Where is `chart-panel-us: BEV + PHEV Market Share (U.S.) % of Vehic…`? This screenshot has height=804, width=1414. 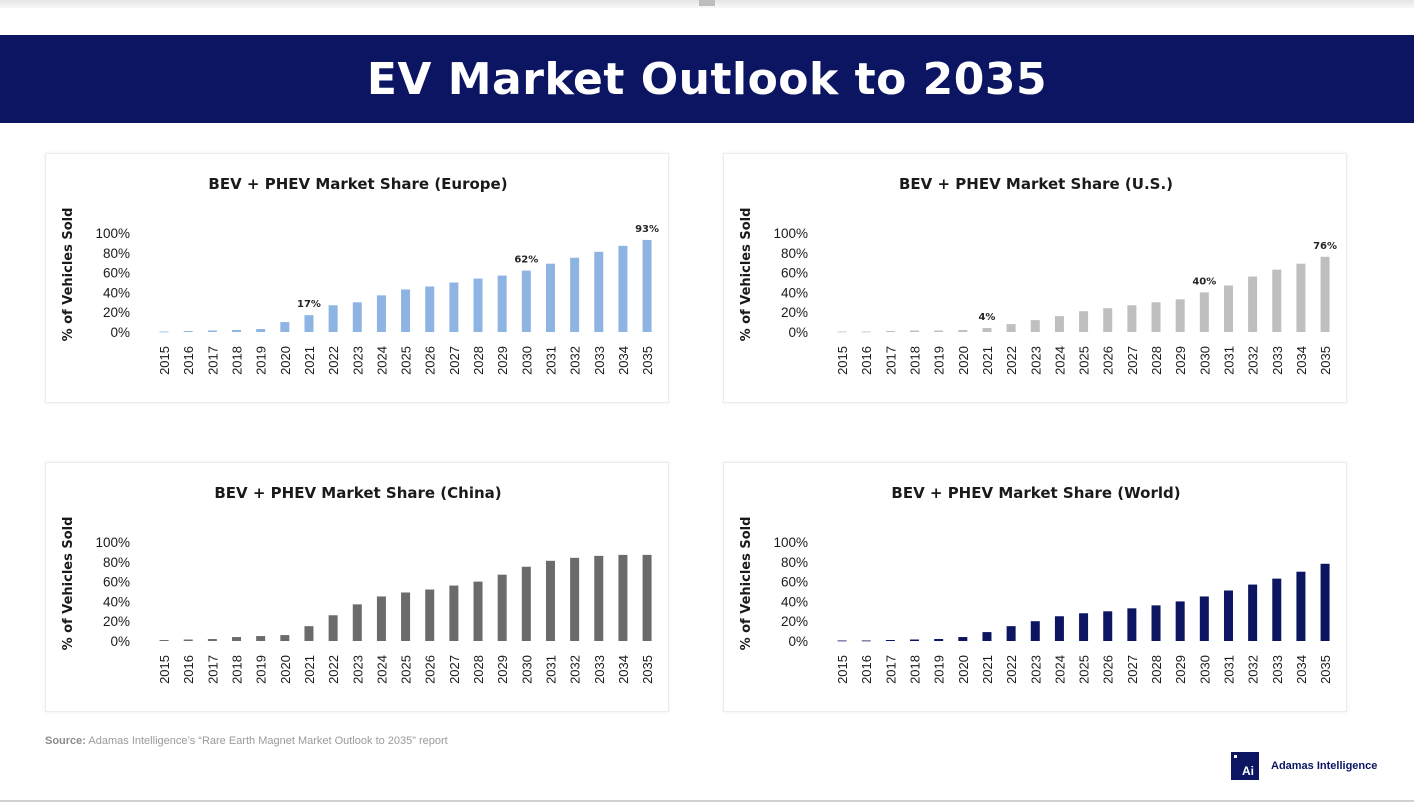 chart-panel-us: BEV + PHEV Market Share (U.S.) % of Vehic… is located at coordinates (1035, 278).